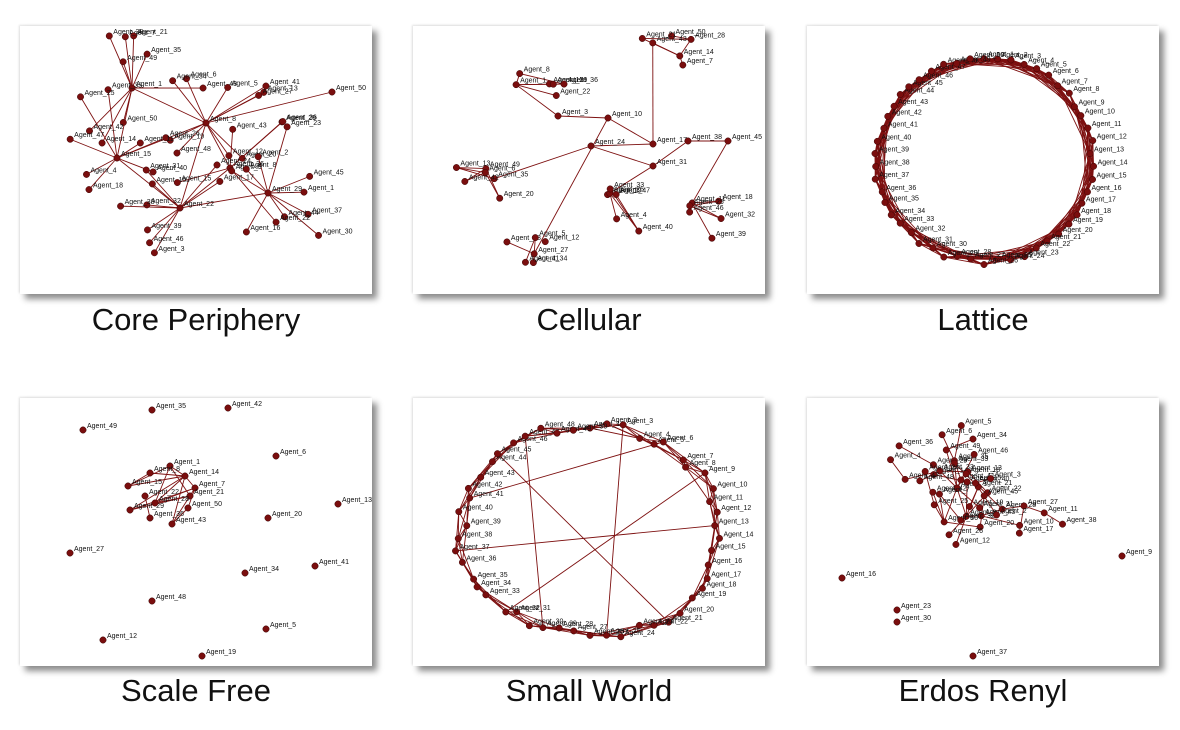  What do you see at coordinates (493, 575) in the screenshot?
I see `network-node-label: Agent_35` at bounding box center [493, 575].